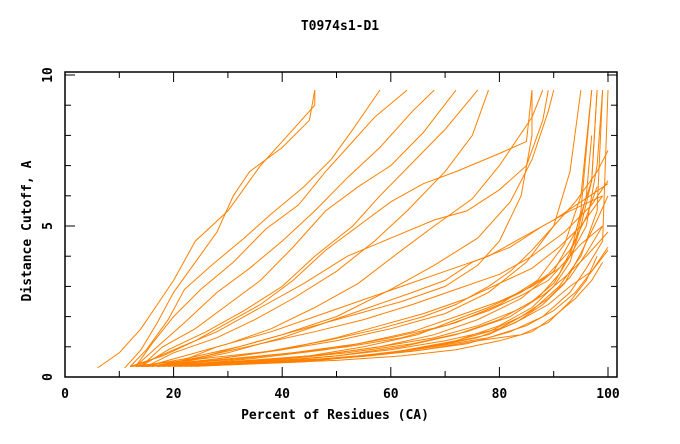 This screenshot has width=680, height=444. I want to click on x-axis-label: Percent of Residues (CA), so click(335, 415).